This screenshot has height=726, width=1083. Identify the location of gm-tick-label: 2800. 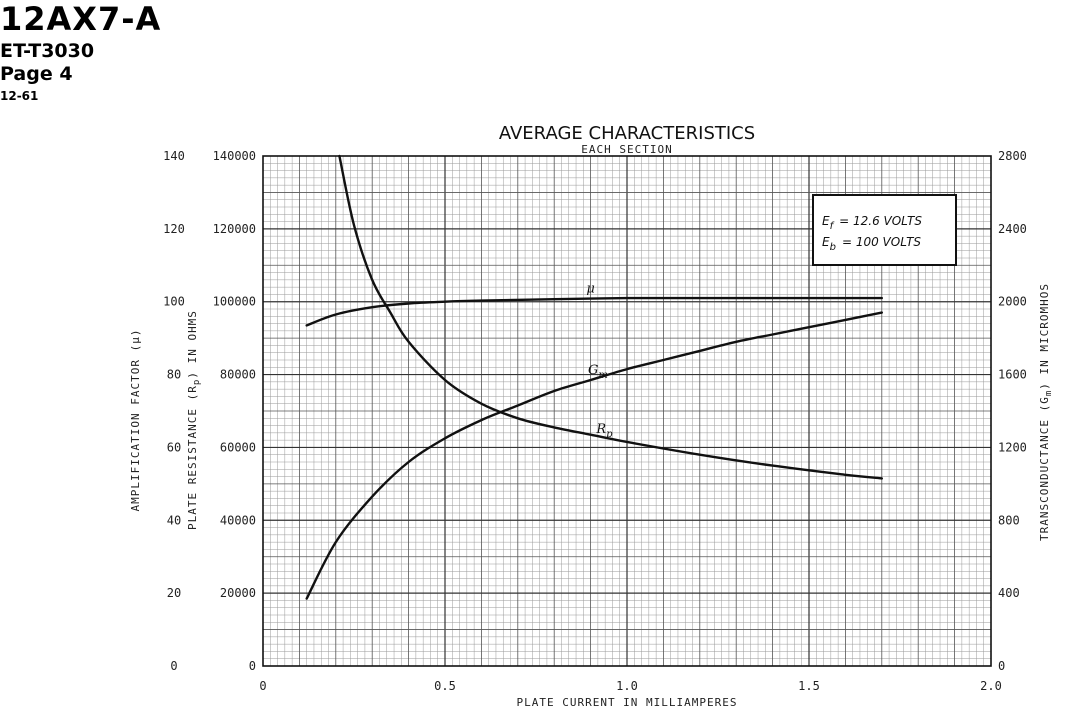
(1012, 156).